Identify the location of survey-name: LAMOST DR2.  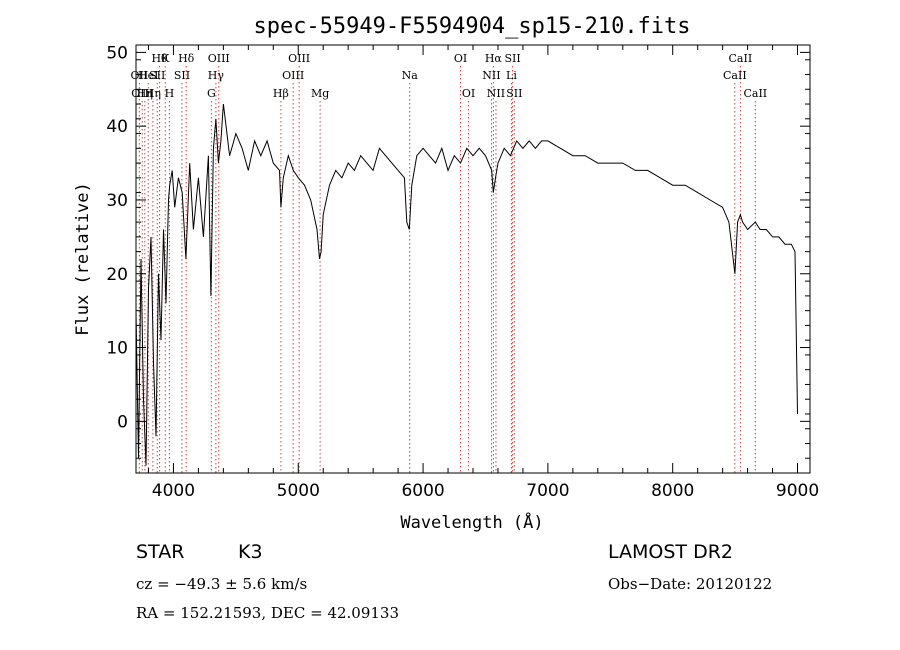
(670, 552).